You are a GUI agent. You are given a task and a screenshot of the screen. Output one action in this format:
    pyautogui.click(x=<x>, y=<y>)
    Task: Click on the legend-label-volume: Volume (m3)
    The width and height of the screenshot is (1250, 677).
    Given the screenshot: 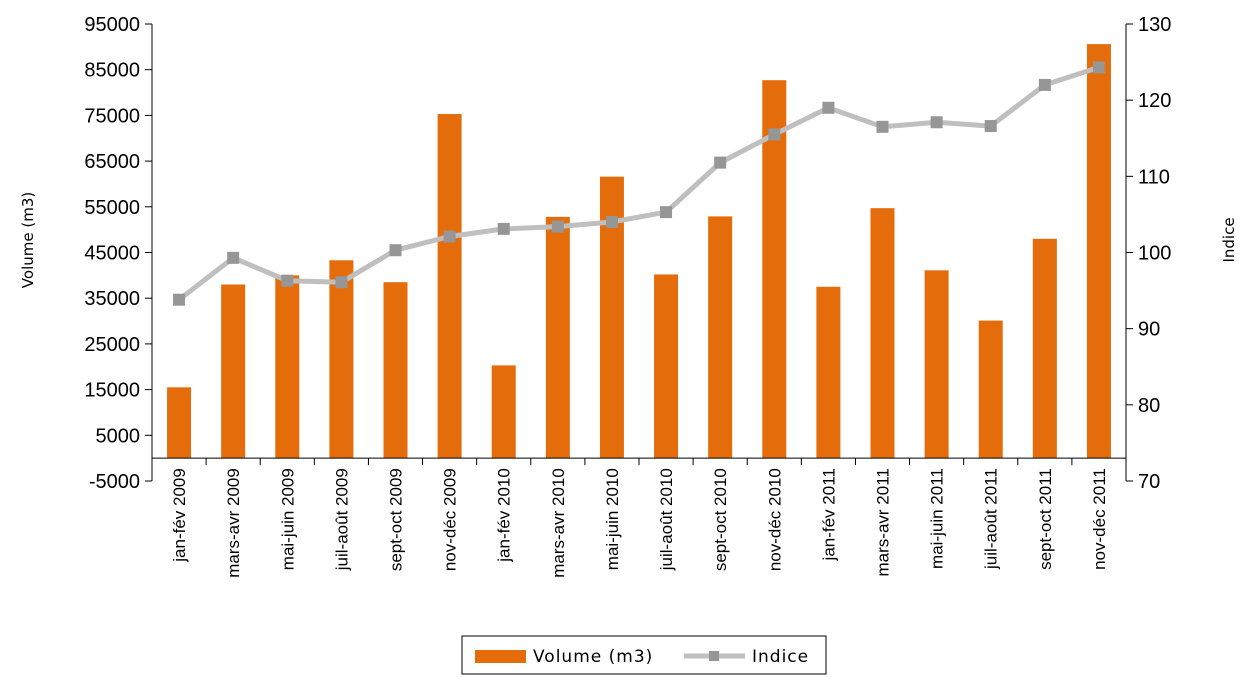 What is the action you would take?
    pyautogui.click(x=593, y=657)
    